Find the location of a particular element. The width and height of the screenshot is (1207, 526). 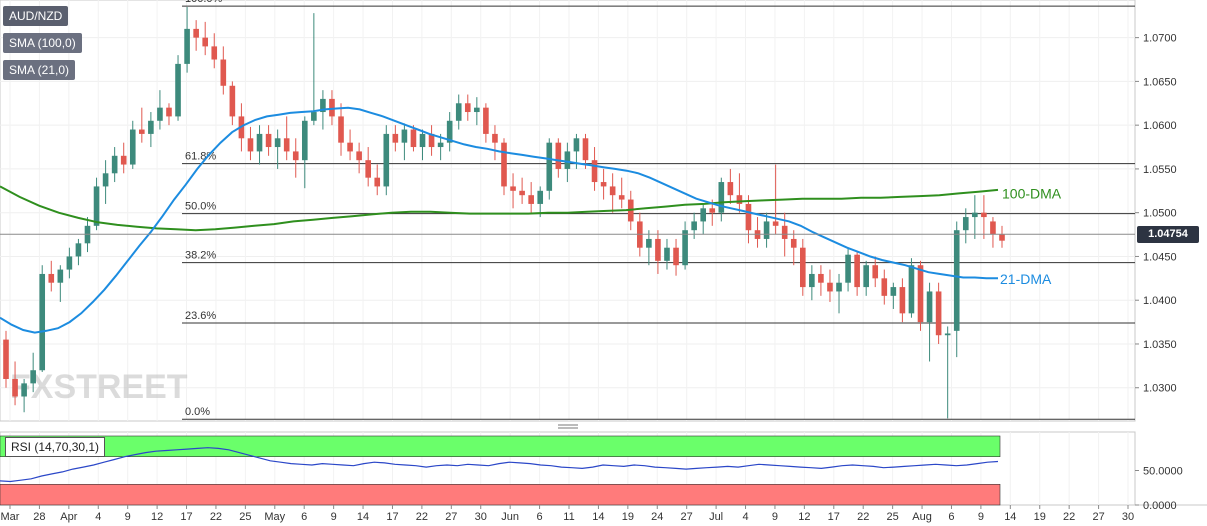

legend-sma100: SMA (100,0) is located at coordinates (42, 43).